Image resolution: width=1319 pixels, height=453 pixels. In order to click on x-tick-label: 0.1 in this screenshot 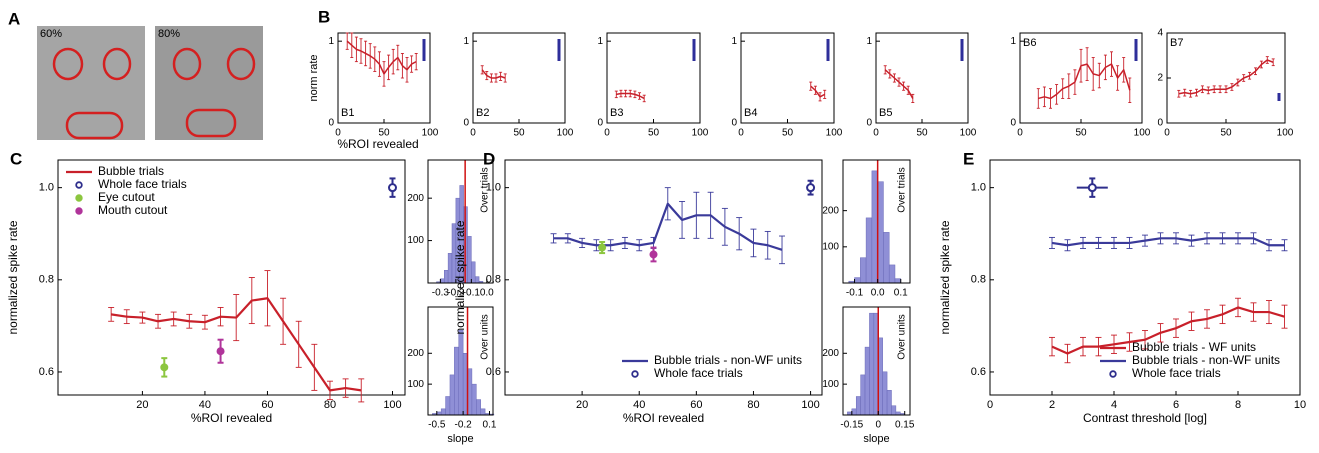, I will do `click(490, 425)`.